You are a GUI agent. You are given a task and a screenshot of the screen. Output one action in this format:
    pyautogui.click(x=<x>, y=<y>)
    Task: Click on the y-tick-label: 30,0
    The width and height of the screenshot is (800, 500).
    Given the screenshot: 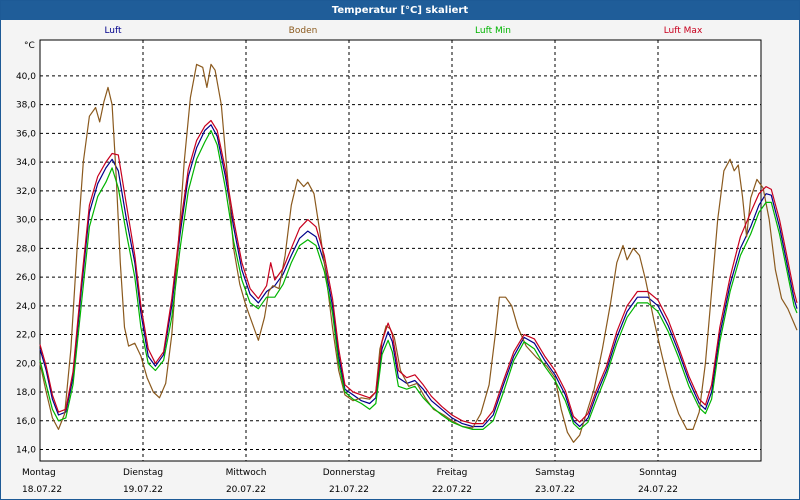 What is the action you would take?
    pyautogui.click(x=26, y=221)
    